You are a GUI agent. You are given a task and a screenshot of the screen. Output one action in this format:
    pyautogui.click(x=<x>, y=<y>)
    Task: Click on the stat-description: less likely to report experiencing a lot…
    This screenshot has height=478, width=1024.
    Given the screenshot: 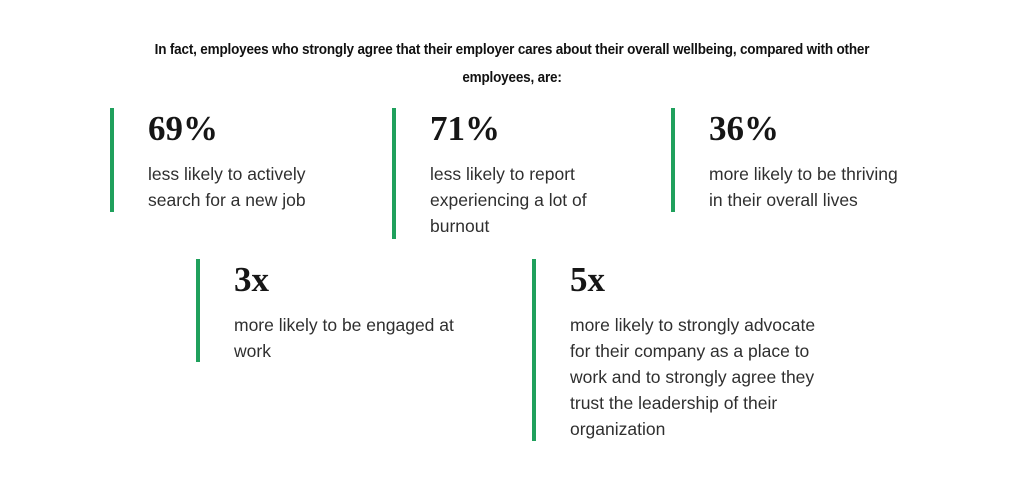 What is the action you would take?
    pyautogui.click(x=541, y=200)
    